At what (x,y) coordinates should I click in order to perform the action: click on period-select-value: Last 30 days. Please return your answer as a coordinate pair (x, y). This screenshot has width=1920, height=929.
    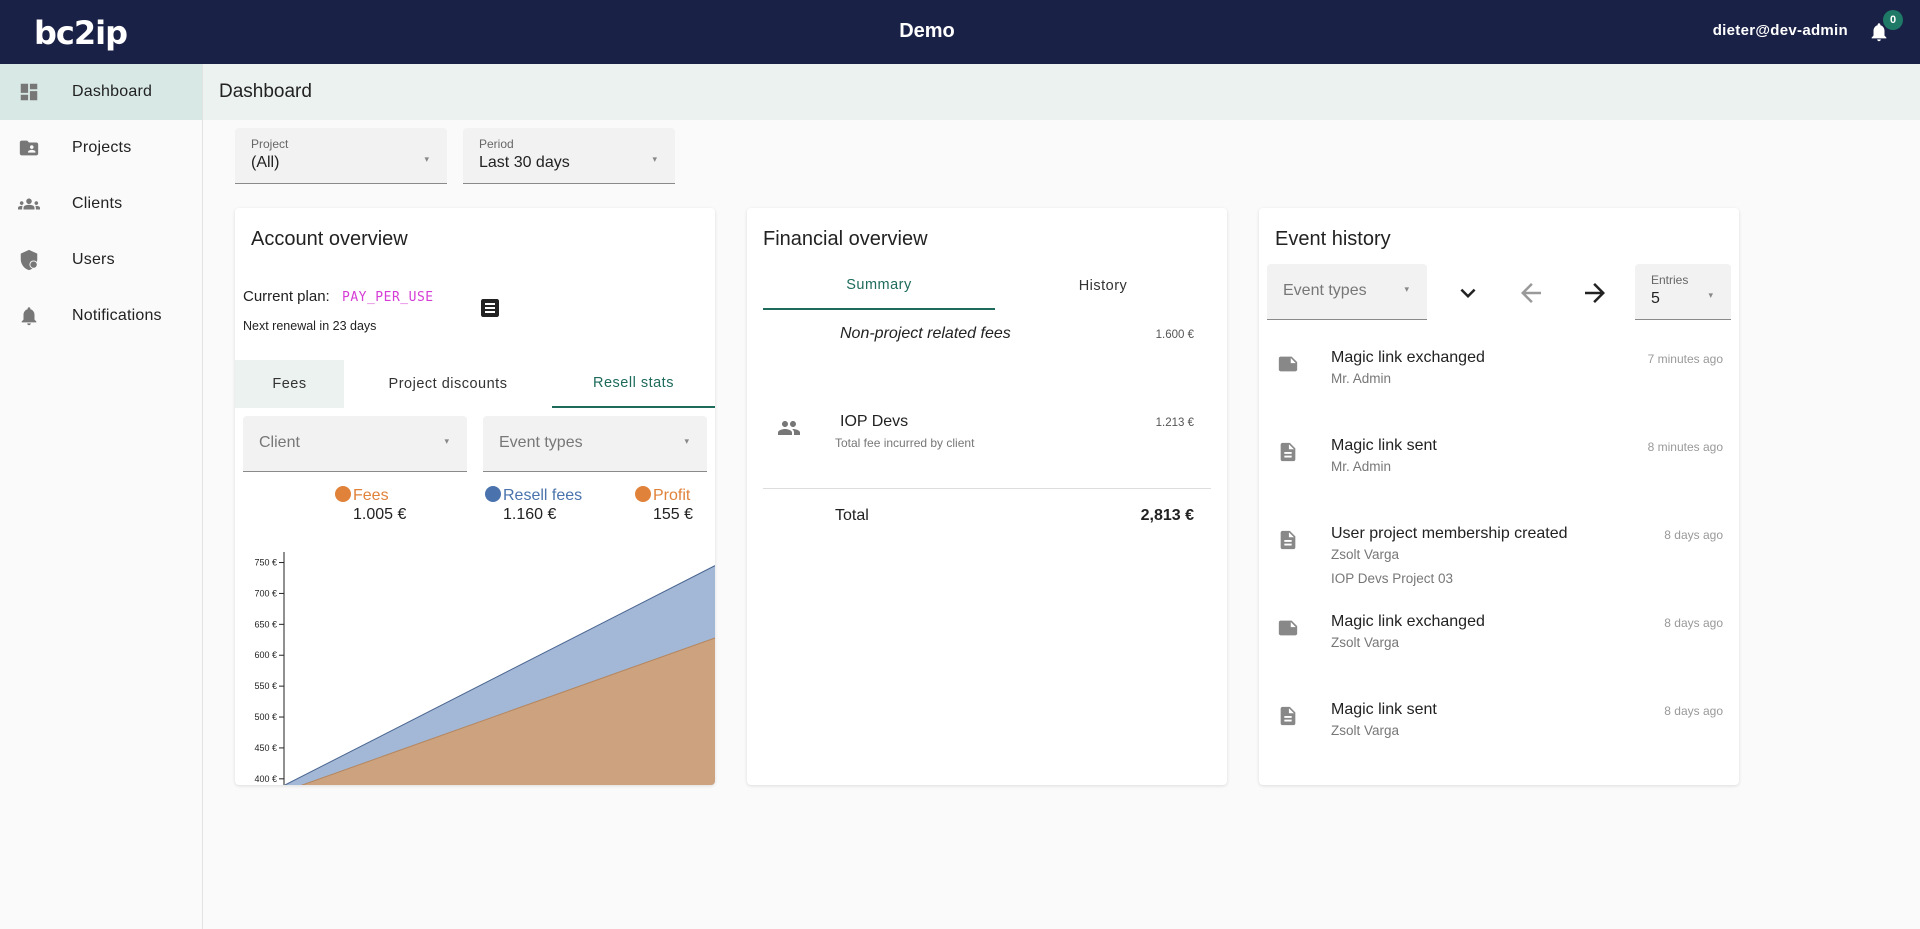
    Looking at the image, I should click on (524, 162).